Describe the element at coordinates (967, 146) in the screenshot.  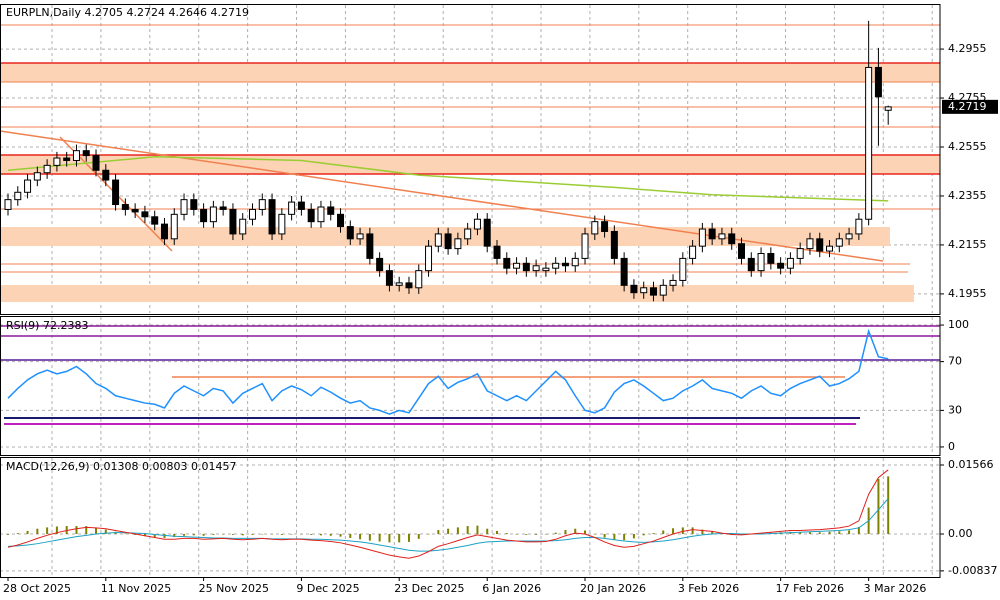
I see `y-tick-label: 4.2555` at that location.